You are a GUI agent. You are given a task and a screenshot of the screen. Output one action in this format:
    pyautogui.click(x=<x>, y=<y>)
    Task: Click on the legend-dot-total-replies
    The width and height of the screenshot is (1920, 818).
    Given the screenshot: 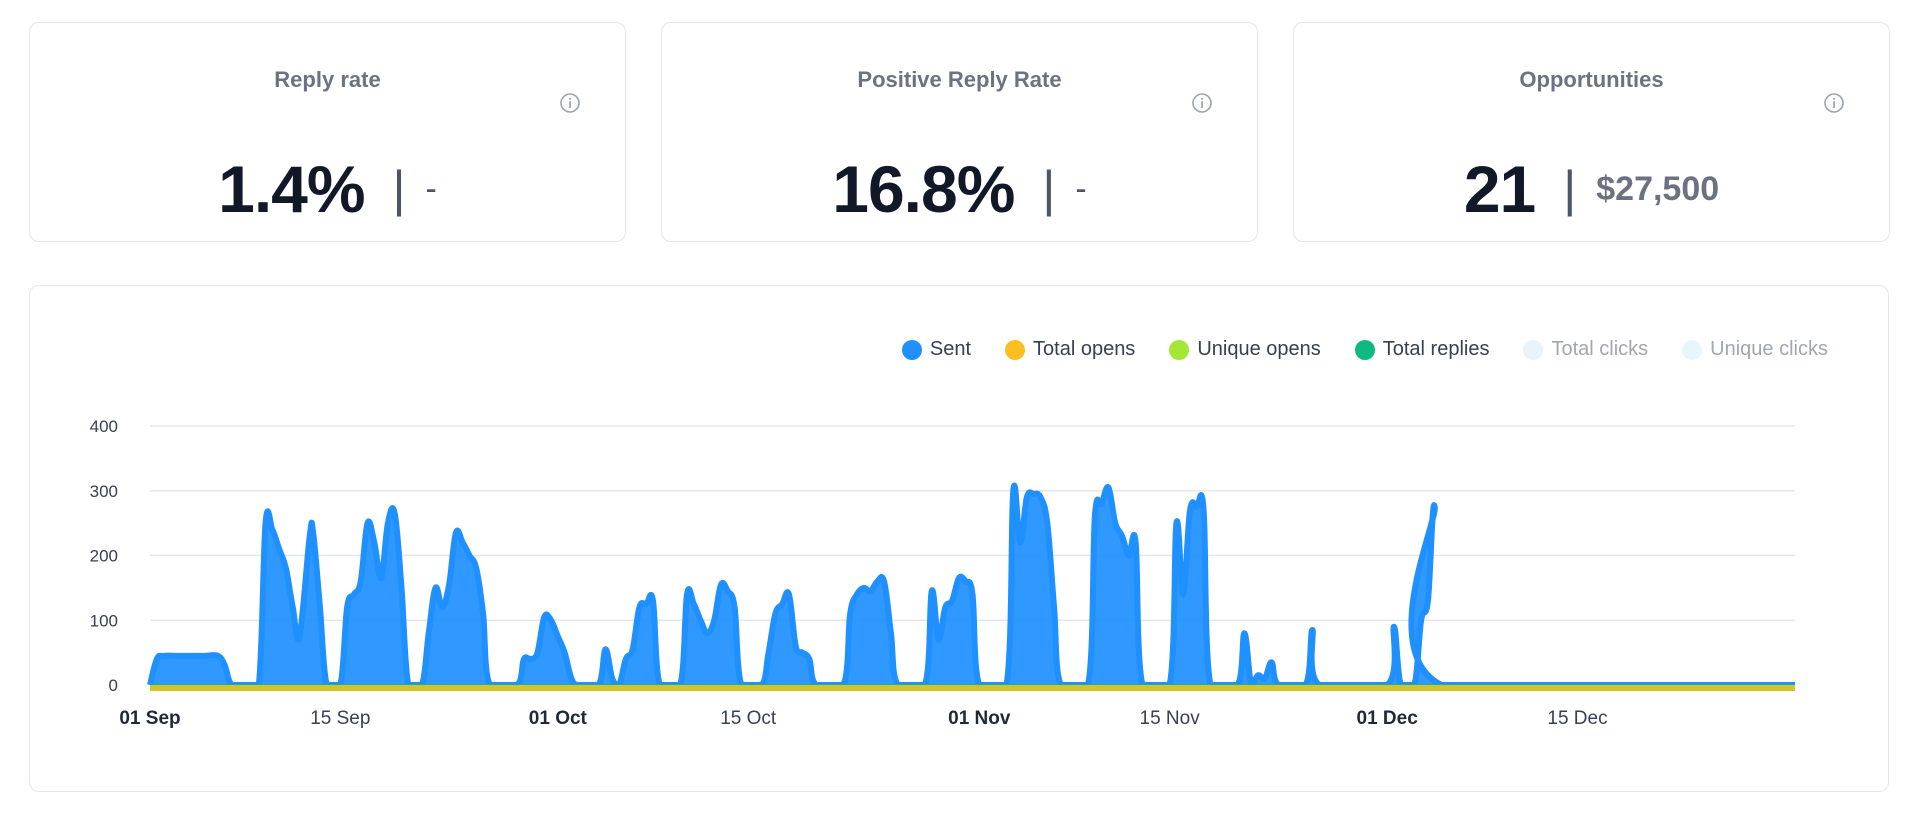 What is the action you would take?
    pyautogui.click(x=1364, y=349)
    